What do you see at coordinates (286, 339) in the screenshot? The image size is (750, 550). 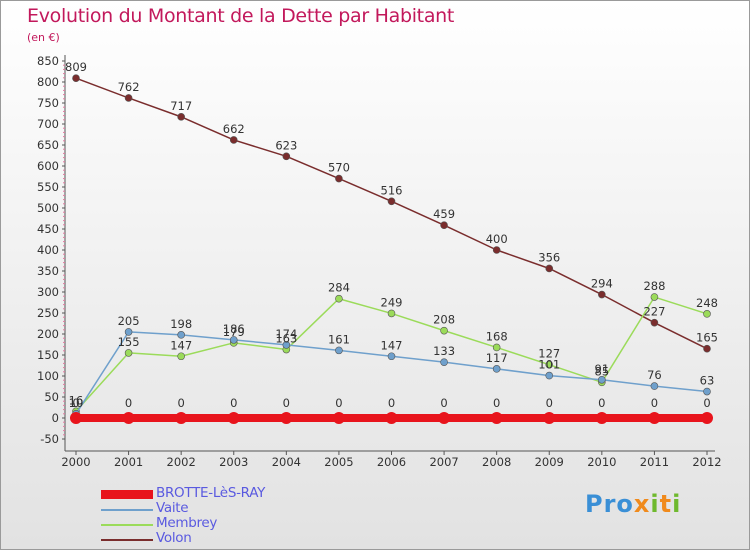 I see `data-label-membrey: 163` at bounding box center [286, 339].